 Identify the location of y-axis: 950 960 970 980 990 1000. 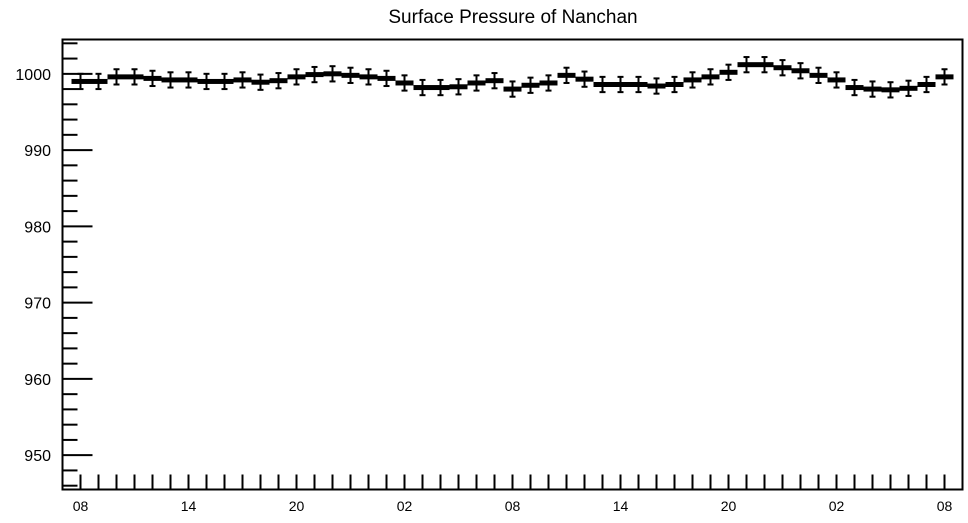
(54, 264).